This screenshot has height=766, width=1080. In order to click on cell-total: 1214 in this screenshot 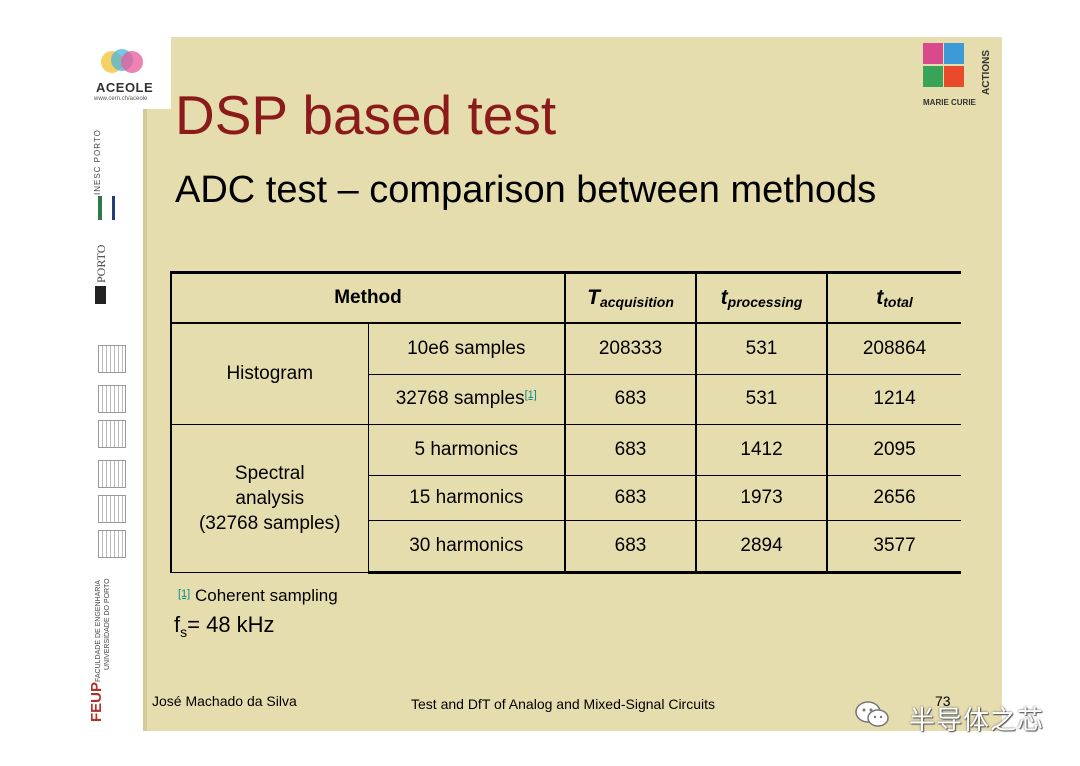, I will do `click(894, 400)`.